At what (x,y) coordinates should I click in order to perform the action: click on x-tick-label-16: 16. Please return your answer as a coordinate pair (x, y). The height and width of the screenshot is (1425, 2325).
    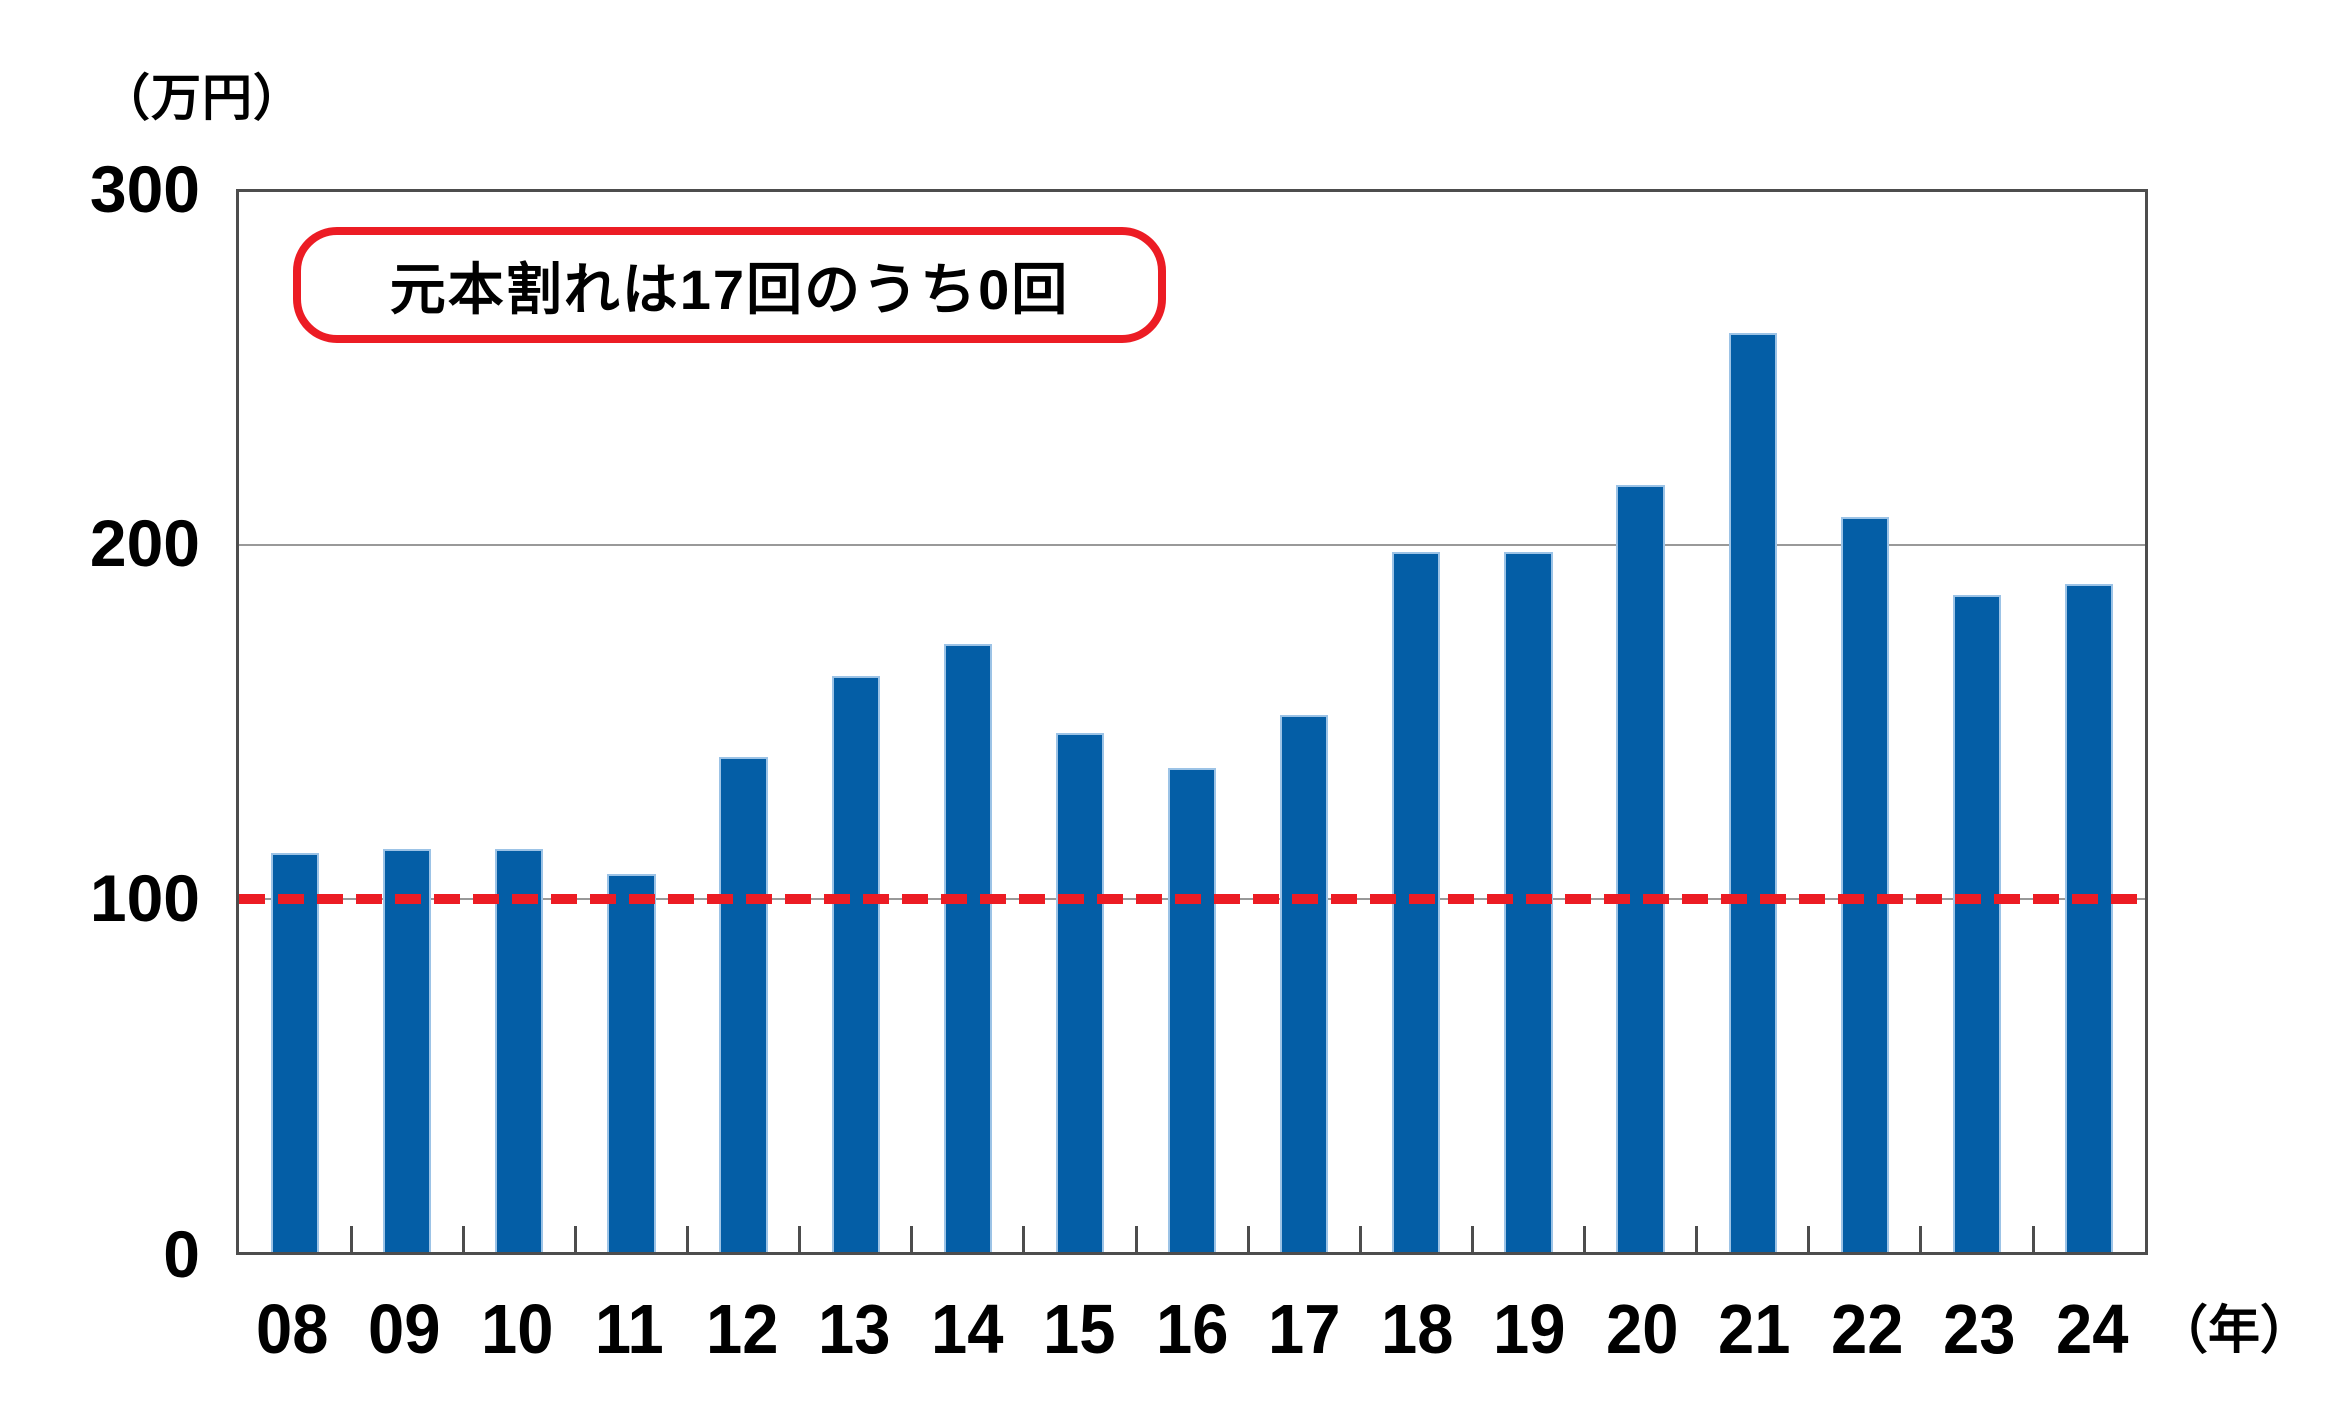
    Looking at the image, I should click on (1192, 1329).